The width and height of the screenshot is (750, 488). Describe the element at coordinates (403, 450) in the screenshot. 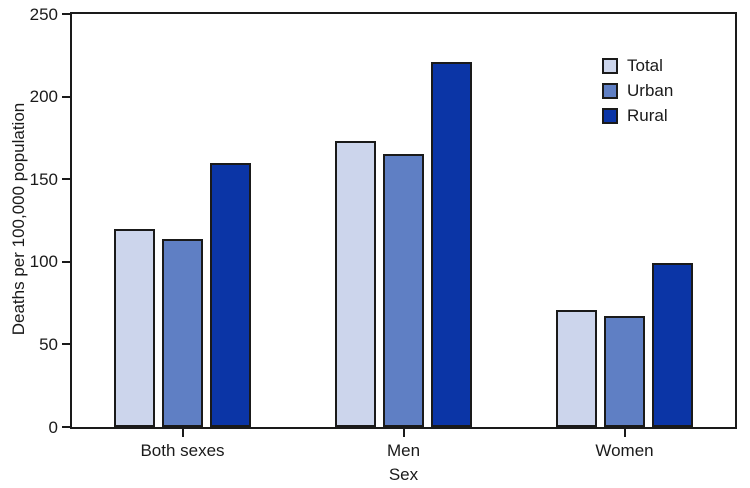

I see `x-axis-tick-label: Men` at that location.